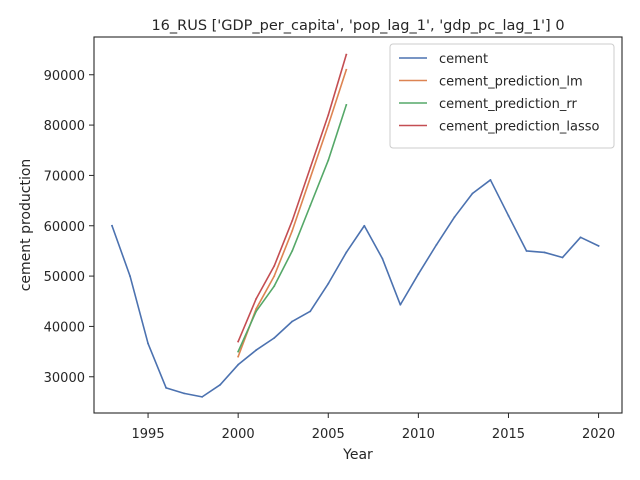  Describe the element at coordinates (238, 434) in the screenshot. I see `x-tick-label: 2000` at that location.